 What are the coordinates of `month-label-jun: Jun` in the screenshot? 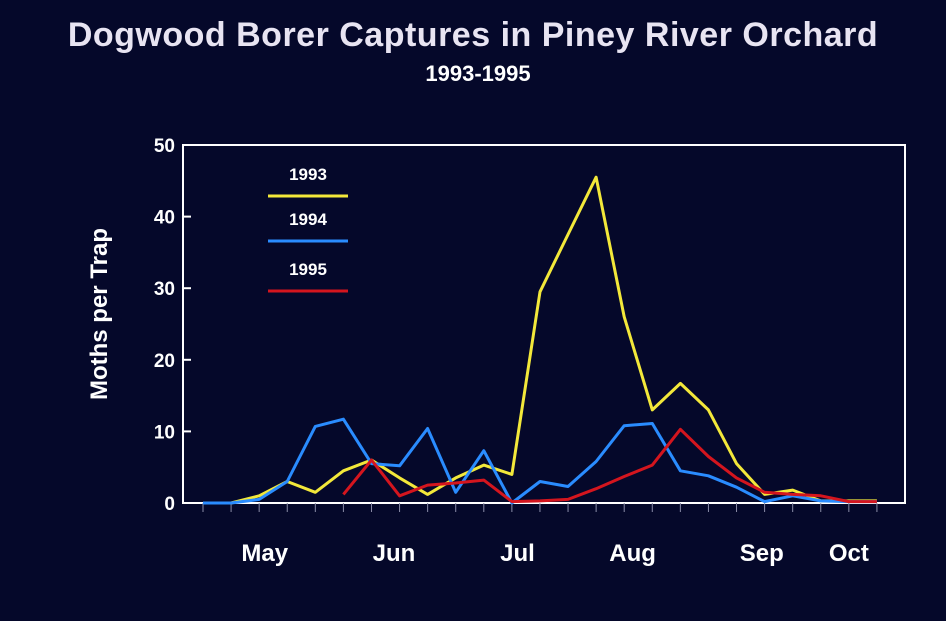 It's located at (394, 553).